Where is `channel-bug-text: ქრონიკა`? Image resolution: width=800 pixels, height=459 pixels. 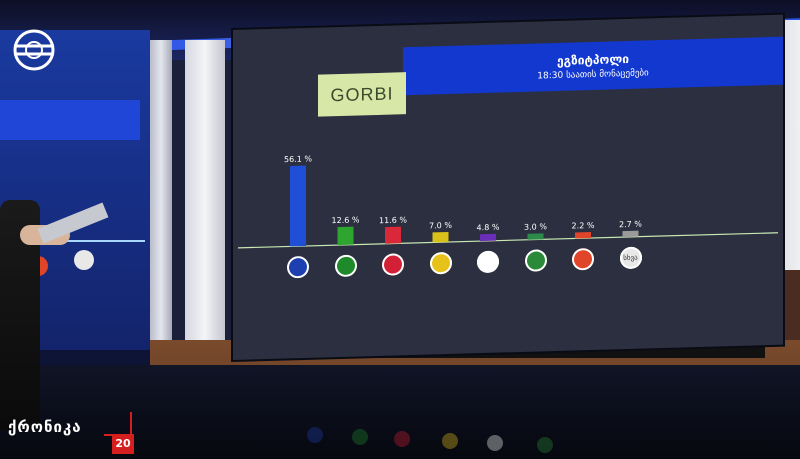 channel-bug-text: ქრონიკა is located at coordinates (45, 427).